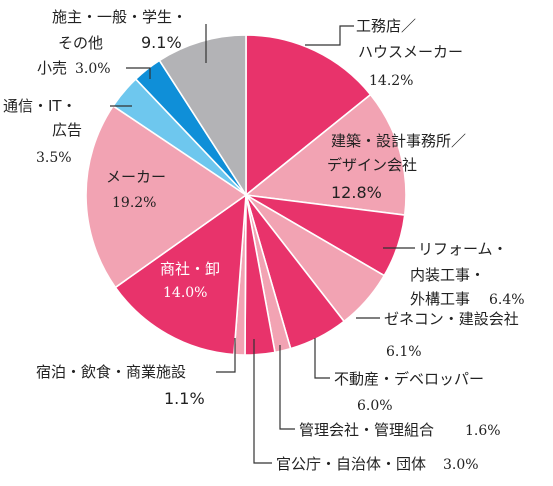 This screenshot has height=486, width=553. I want to click on slice-label-1-line-0: 建築・設計事務所／, so click(398, 141).